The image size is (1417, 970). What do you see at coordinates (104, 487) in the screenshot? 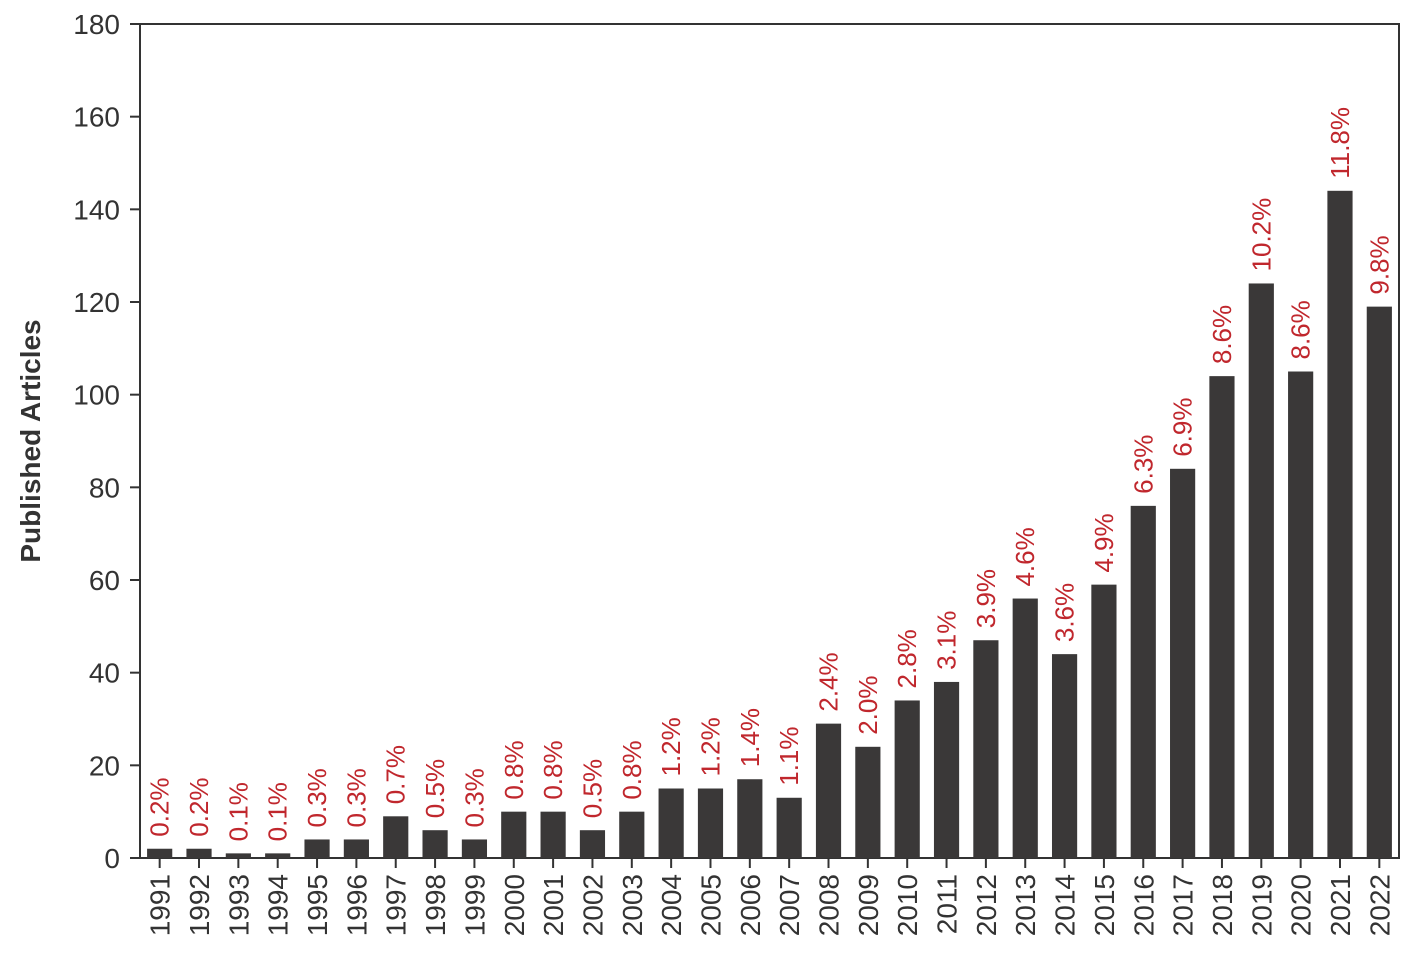
I see `y-tick-label: 80` at bounding box center [104, 487].